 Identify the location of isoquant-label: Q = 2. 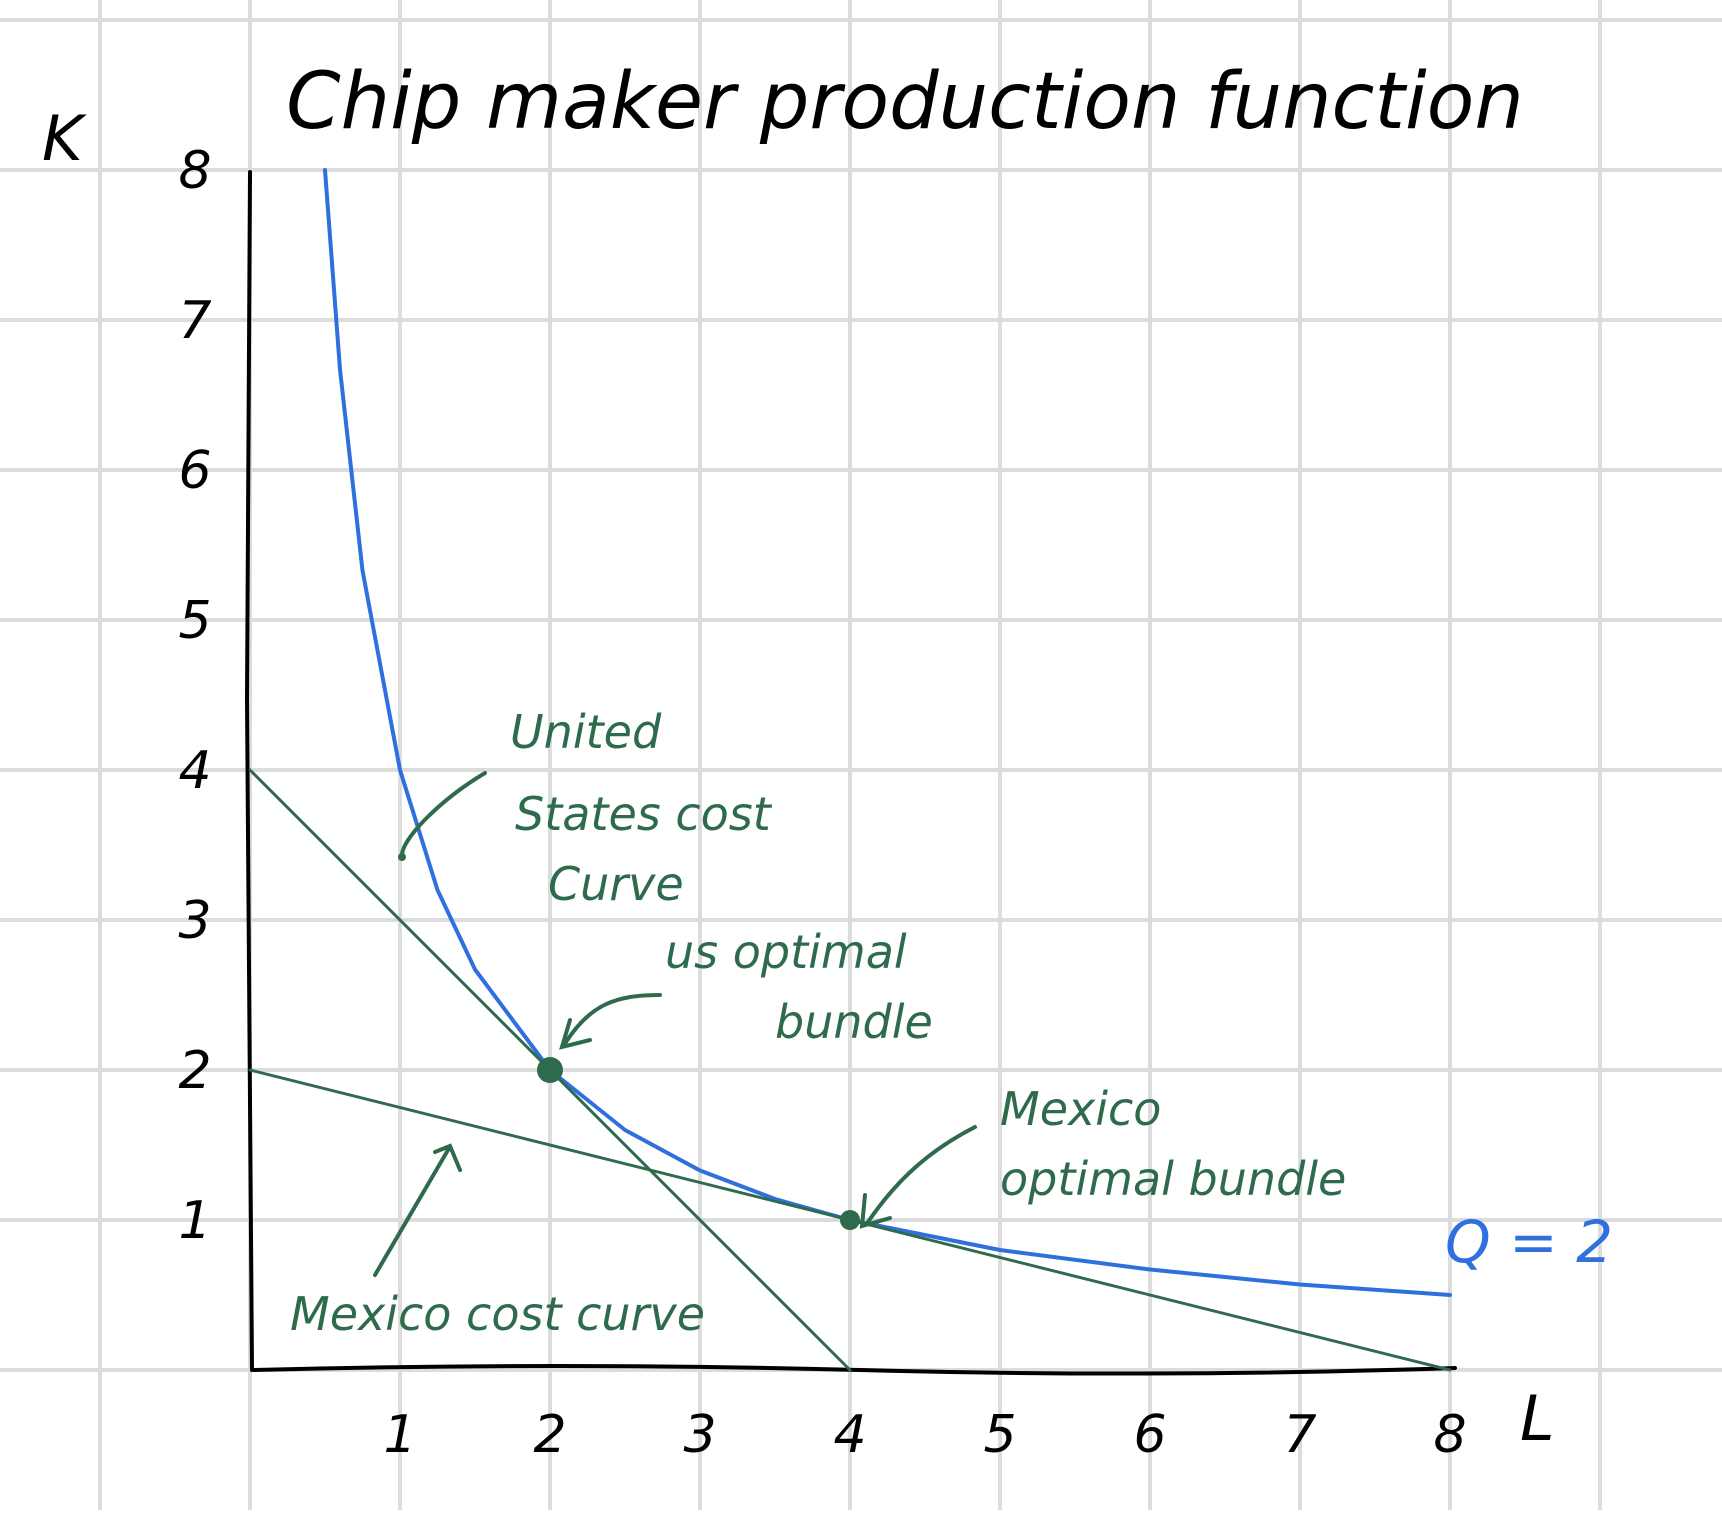
(1529, 1242).